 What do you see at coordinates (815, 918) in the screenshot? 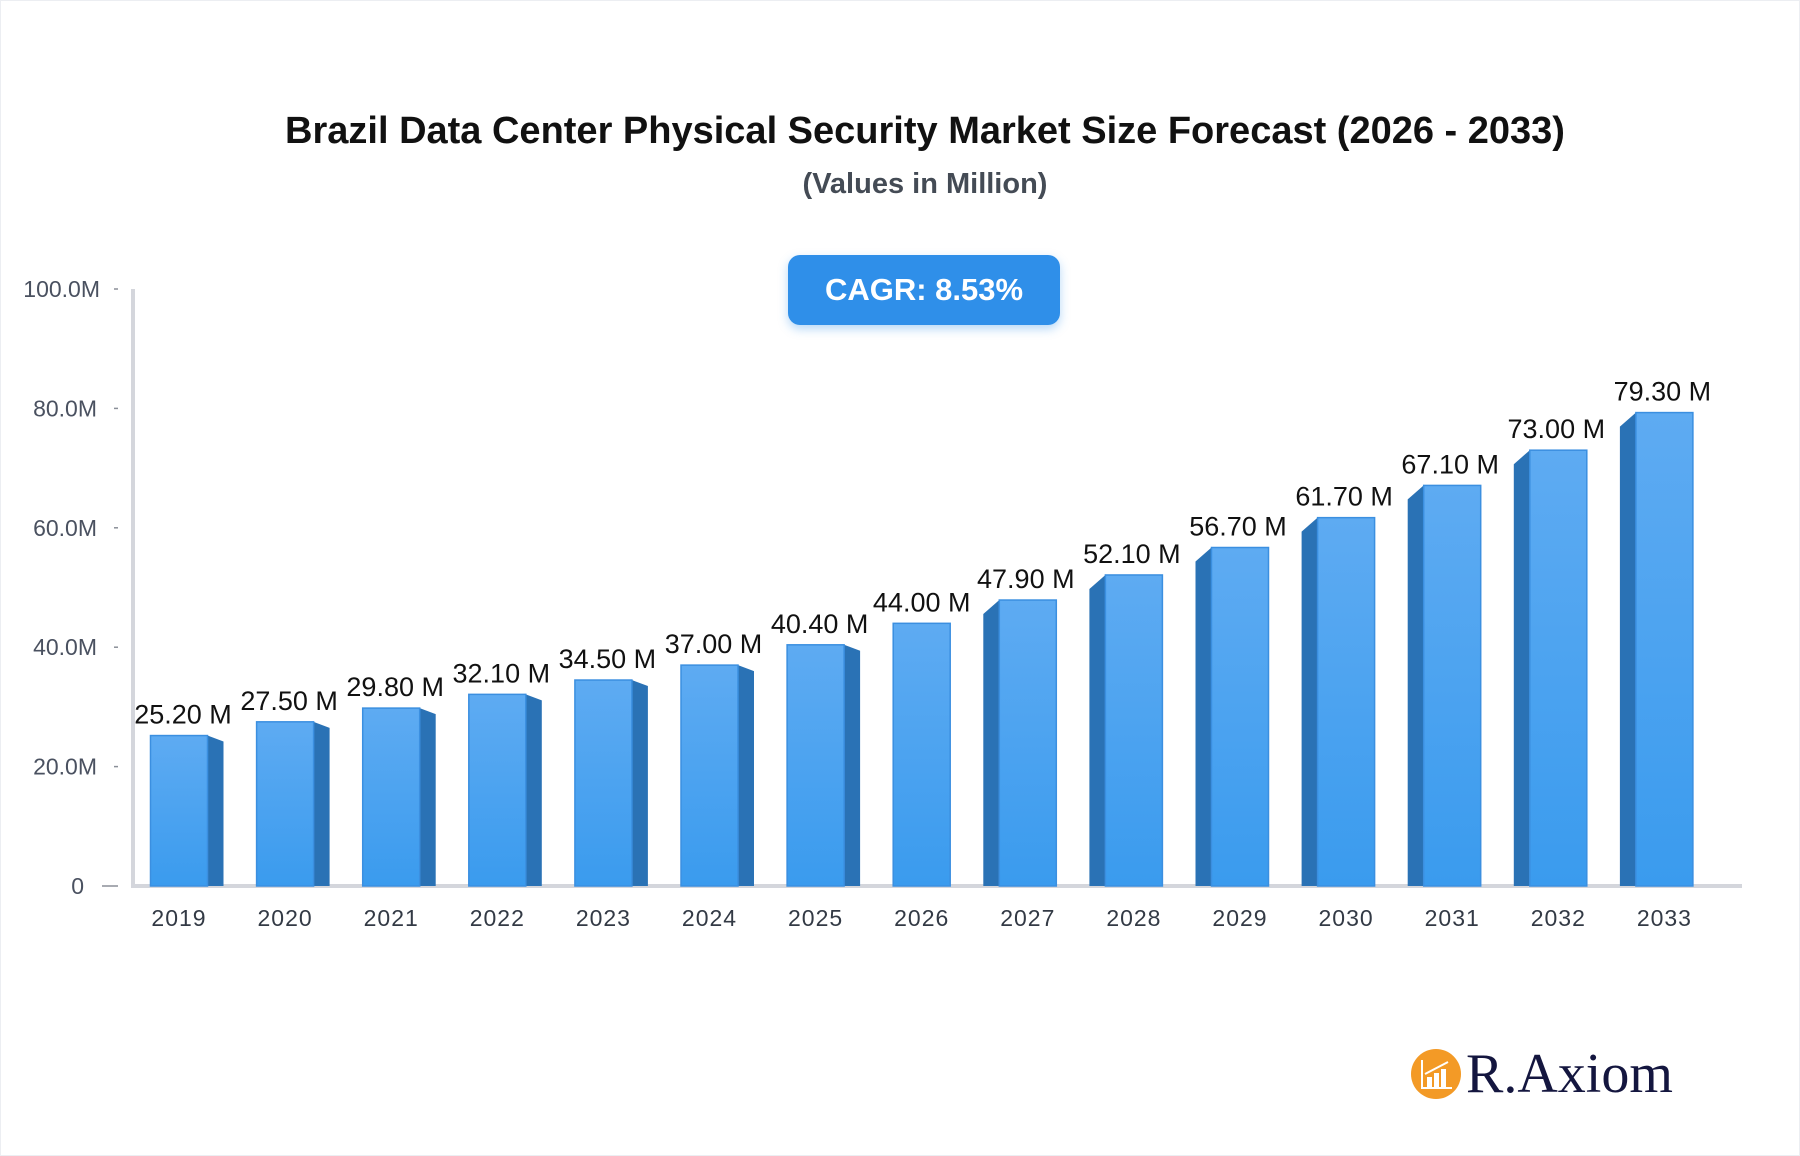
I see `x-tick-label: 2025` at bounding box center [815, 918].